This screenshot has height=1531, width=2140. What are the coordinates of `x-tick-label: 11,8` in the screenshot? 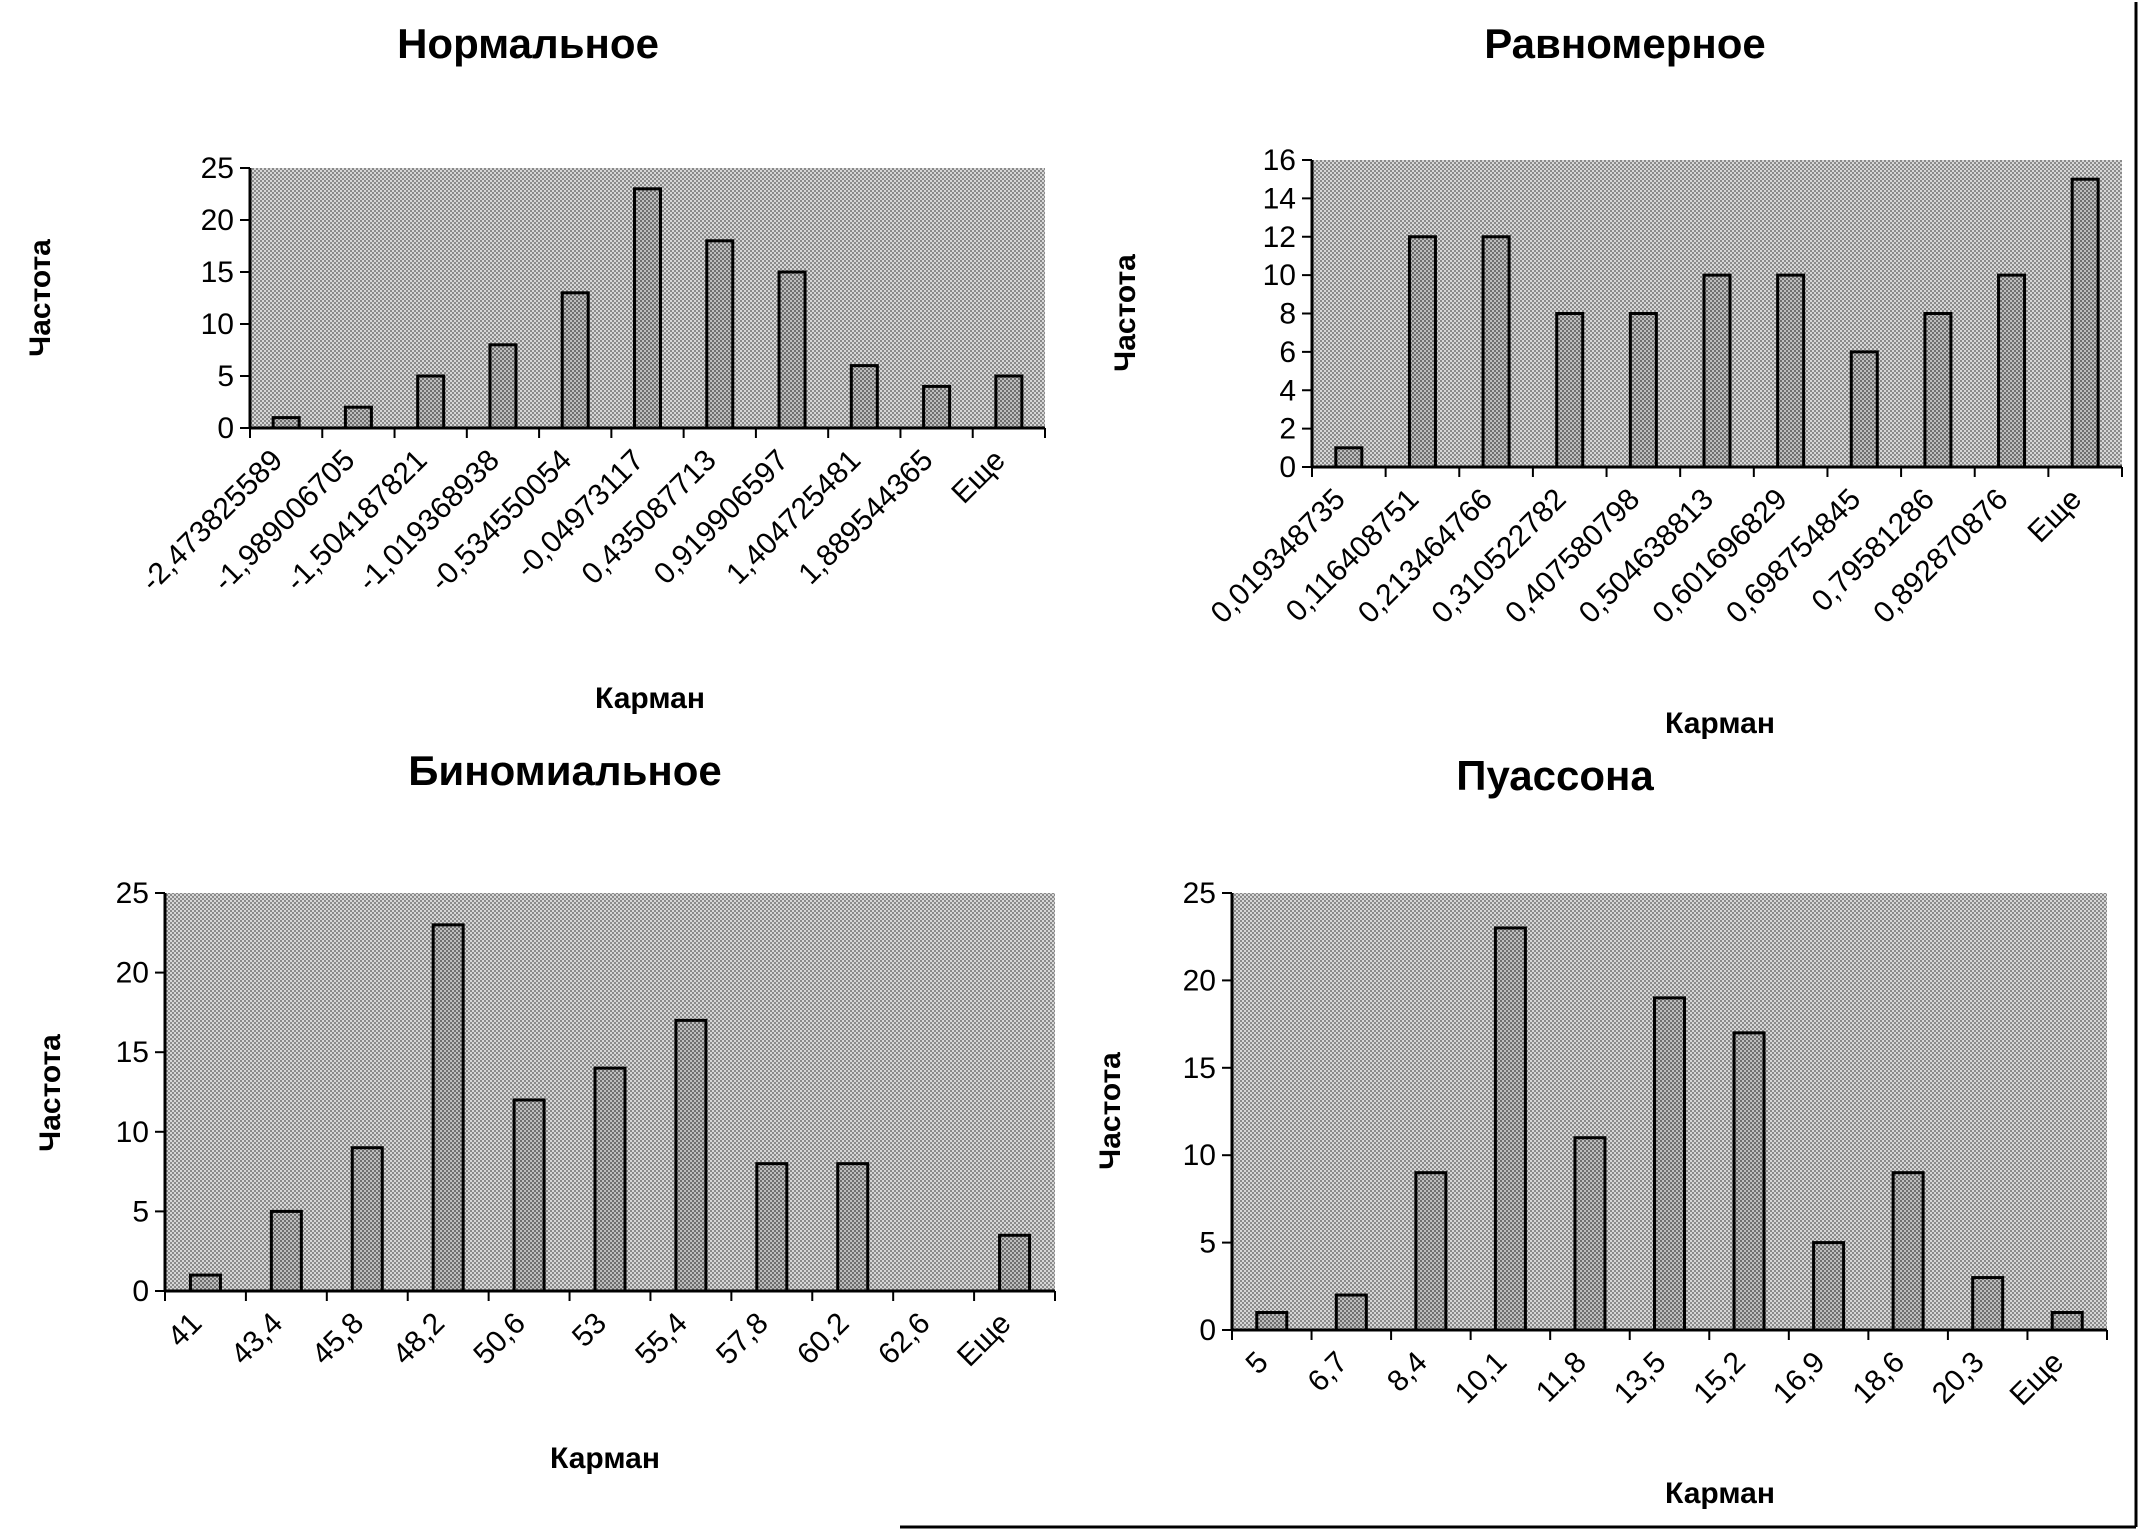 It's located at (1561, 1377).